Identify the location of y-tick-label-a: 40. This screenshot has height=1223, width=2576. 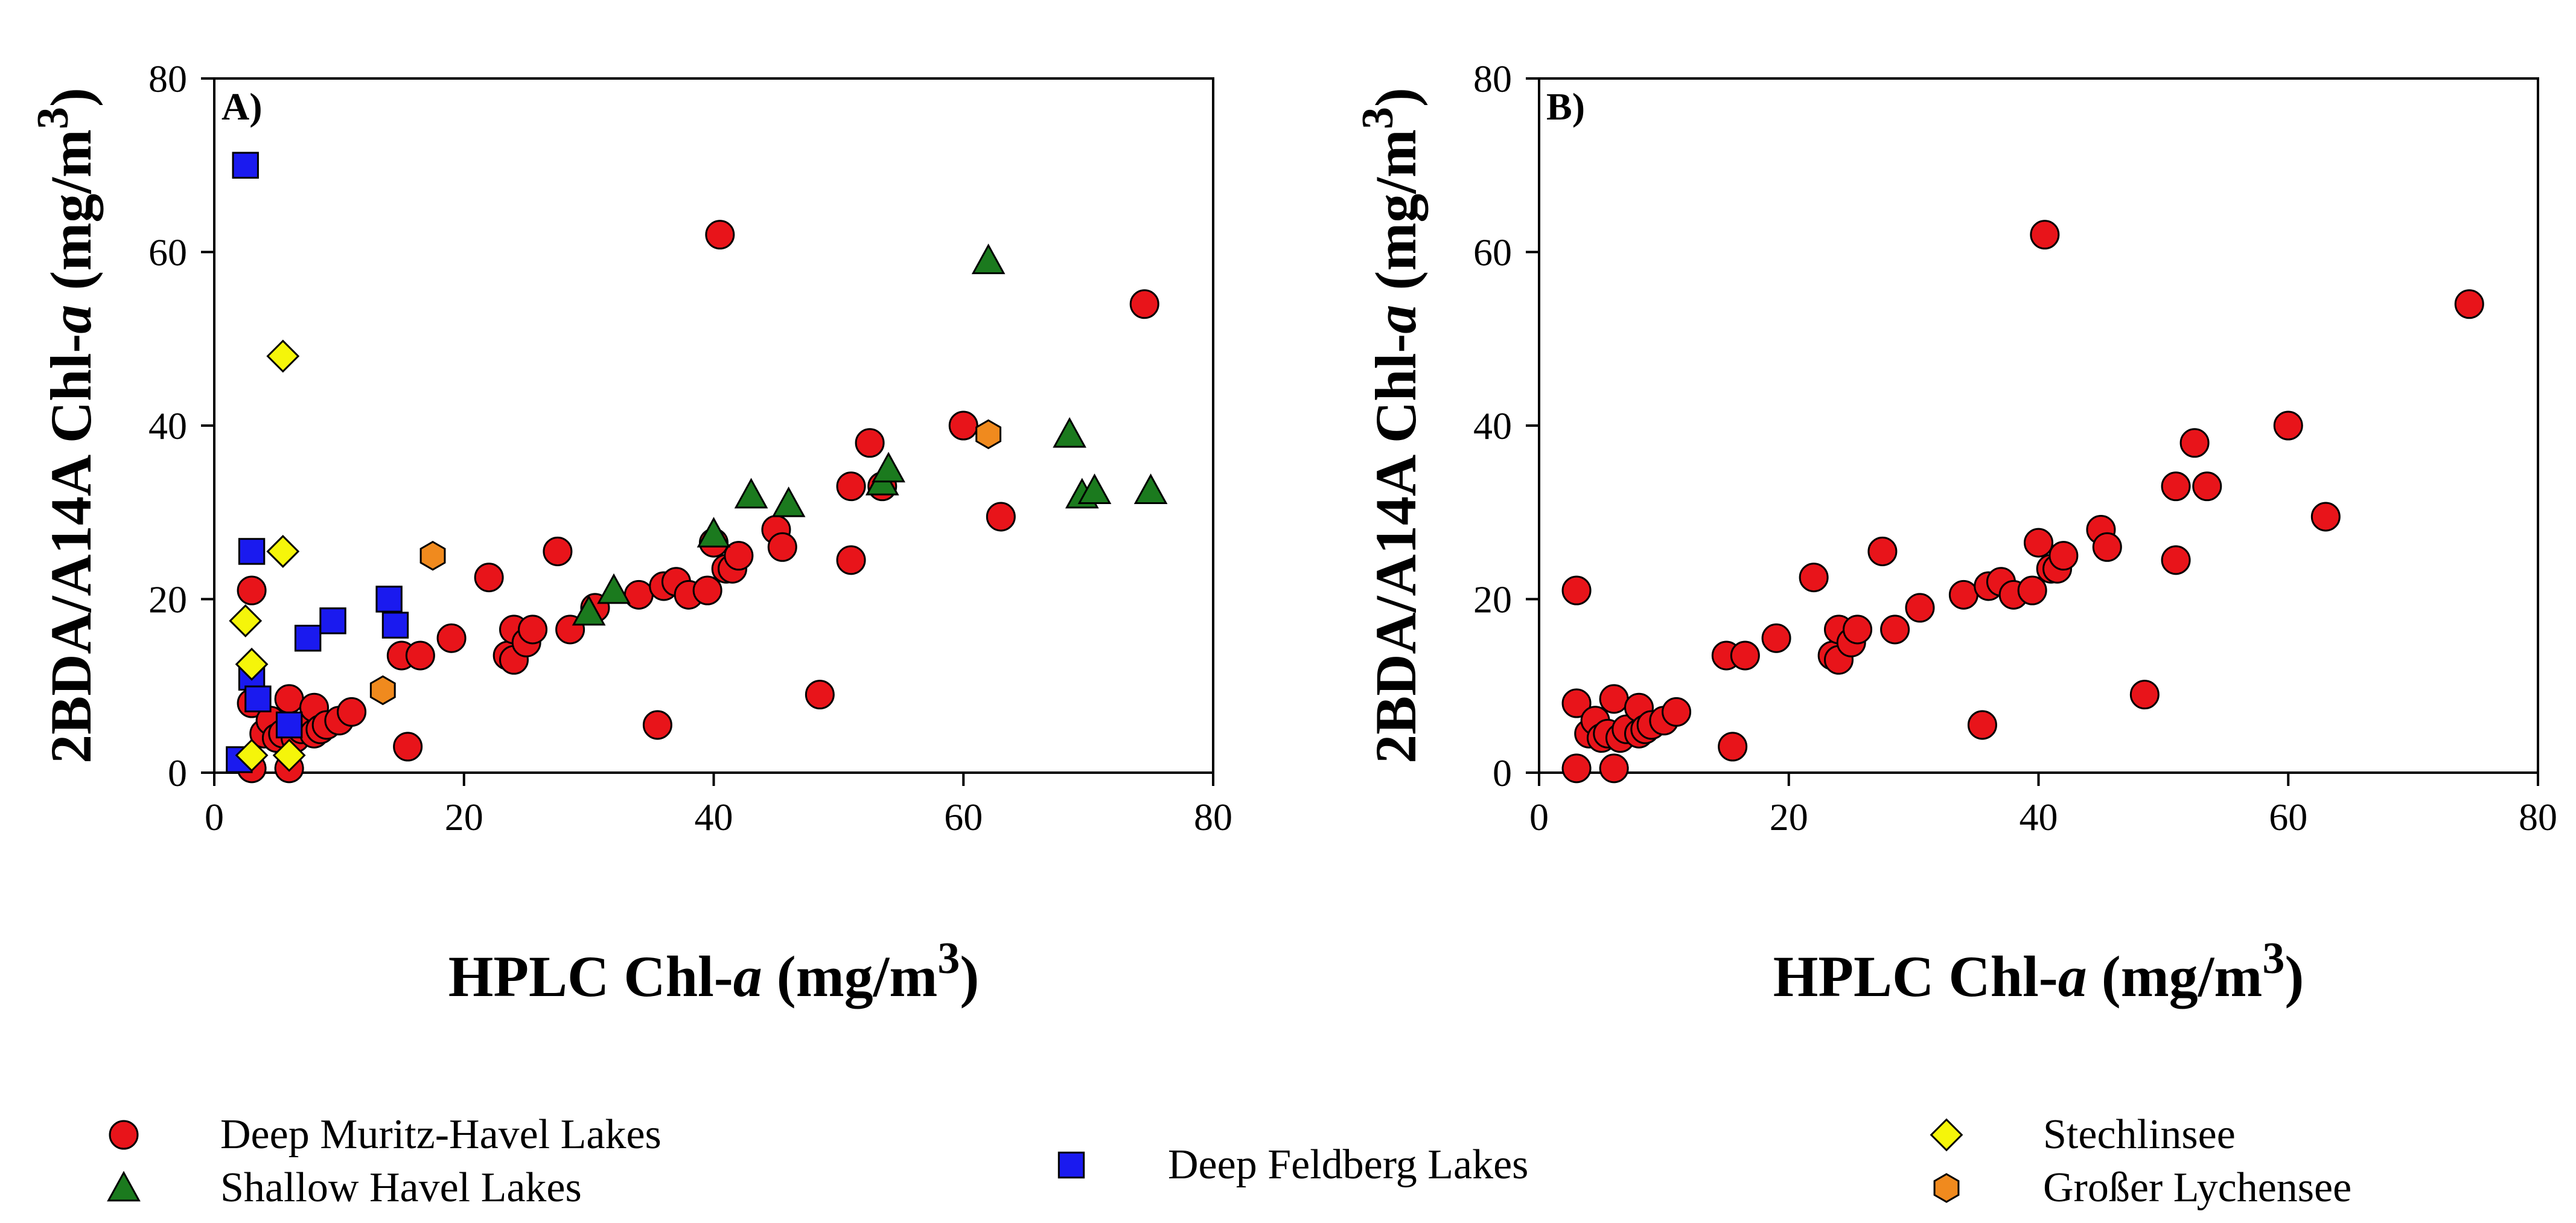
(167, 425).